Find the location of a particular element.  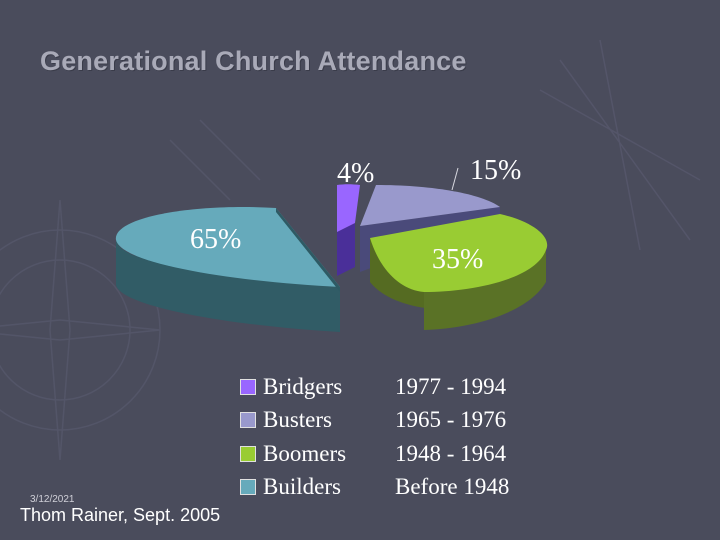

pie-slice-builders-top is located at coordinates (227, 247).